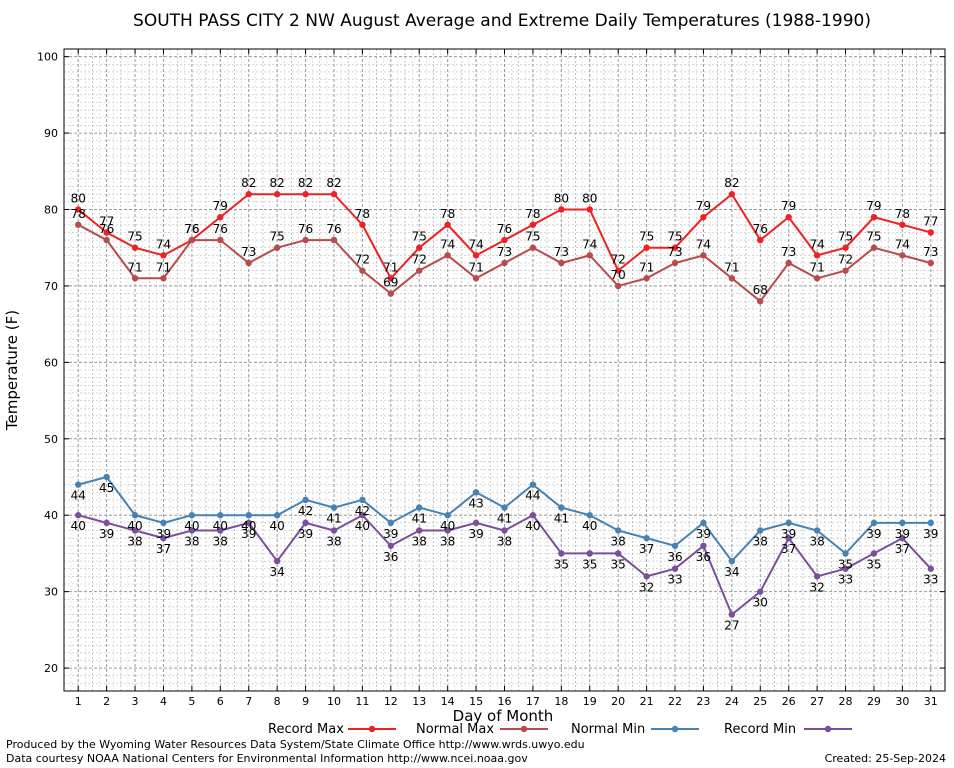  What do you see at coordinates (78, 701) in the screenshot?
I see `x-tick-label: 1` at bounding box center [78, 701].